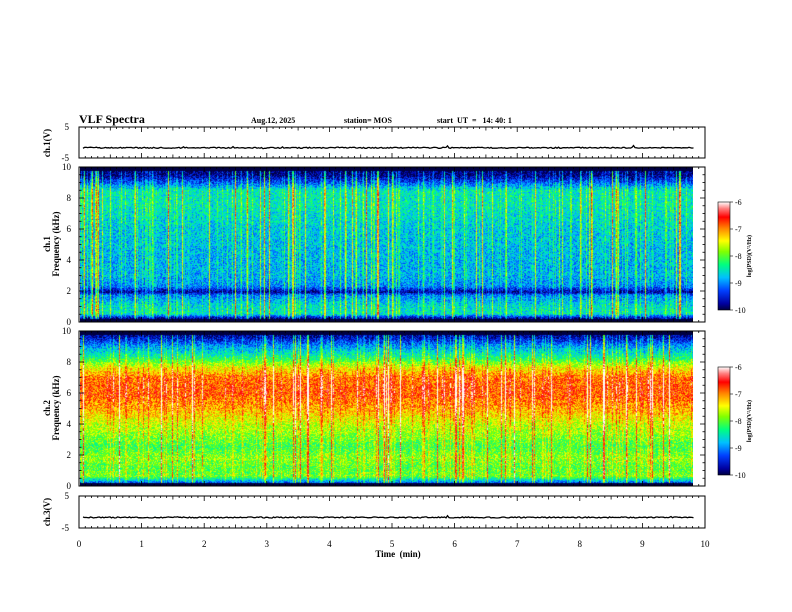  I want to click on ch3-waveform-trace, so click(388, 516).